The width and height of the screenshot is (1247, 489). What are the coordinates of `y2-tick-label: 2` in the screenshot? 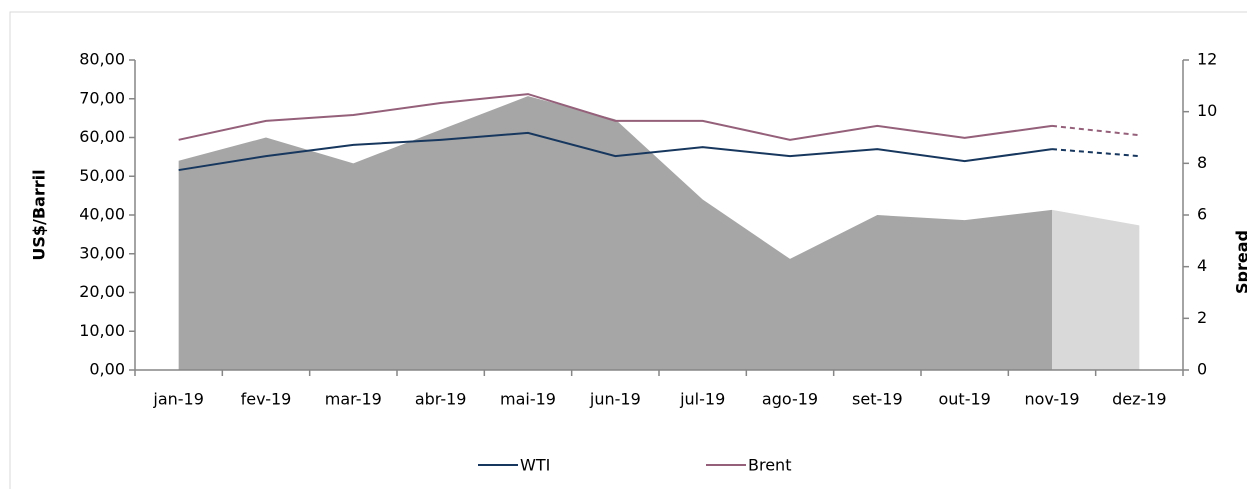 It's located at (1202, 317).